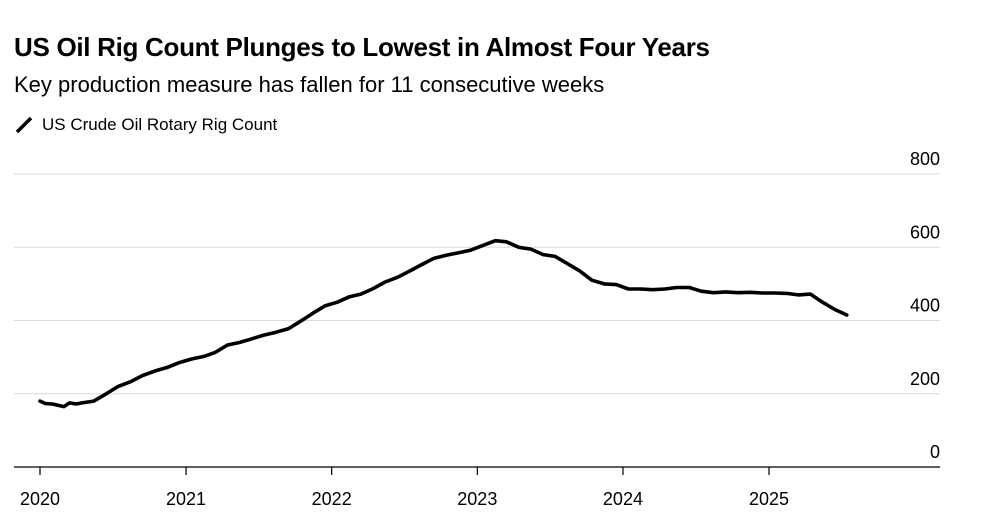 This screenshot has width=992, height=532. I want to click on x-tick-label-2022: 2022, so click(332, 499).